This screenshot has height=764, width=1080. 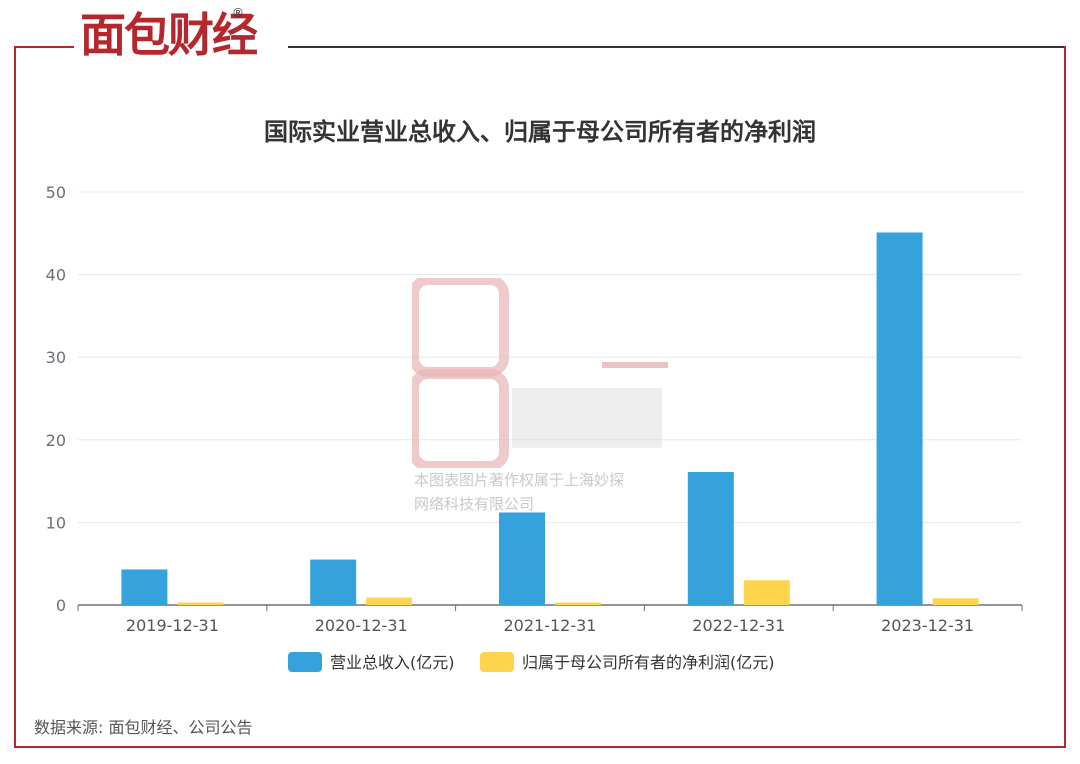 What do you see at coordinates (738, 625) in the screenshot?
I see `x-tick-label: 2022-12-31` at bounding box center [738, 625].